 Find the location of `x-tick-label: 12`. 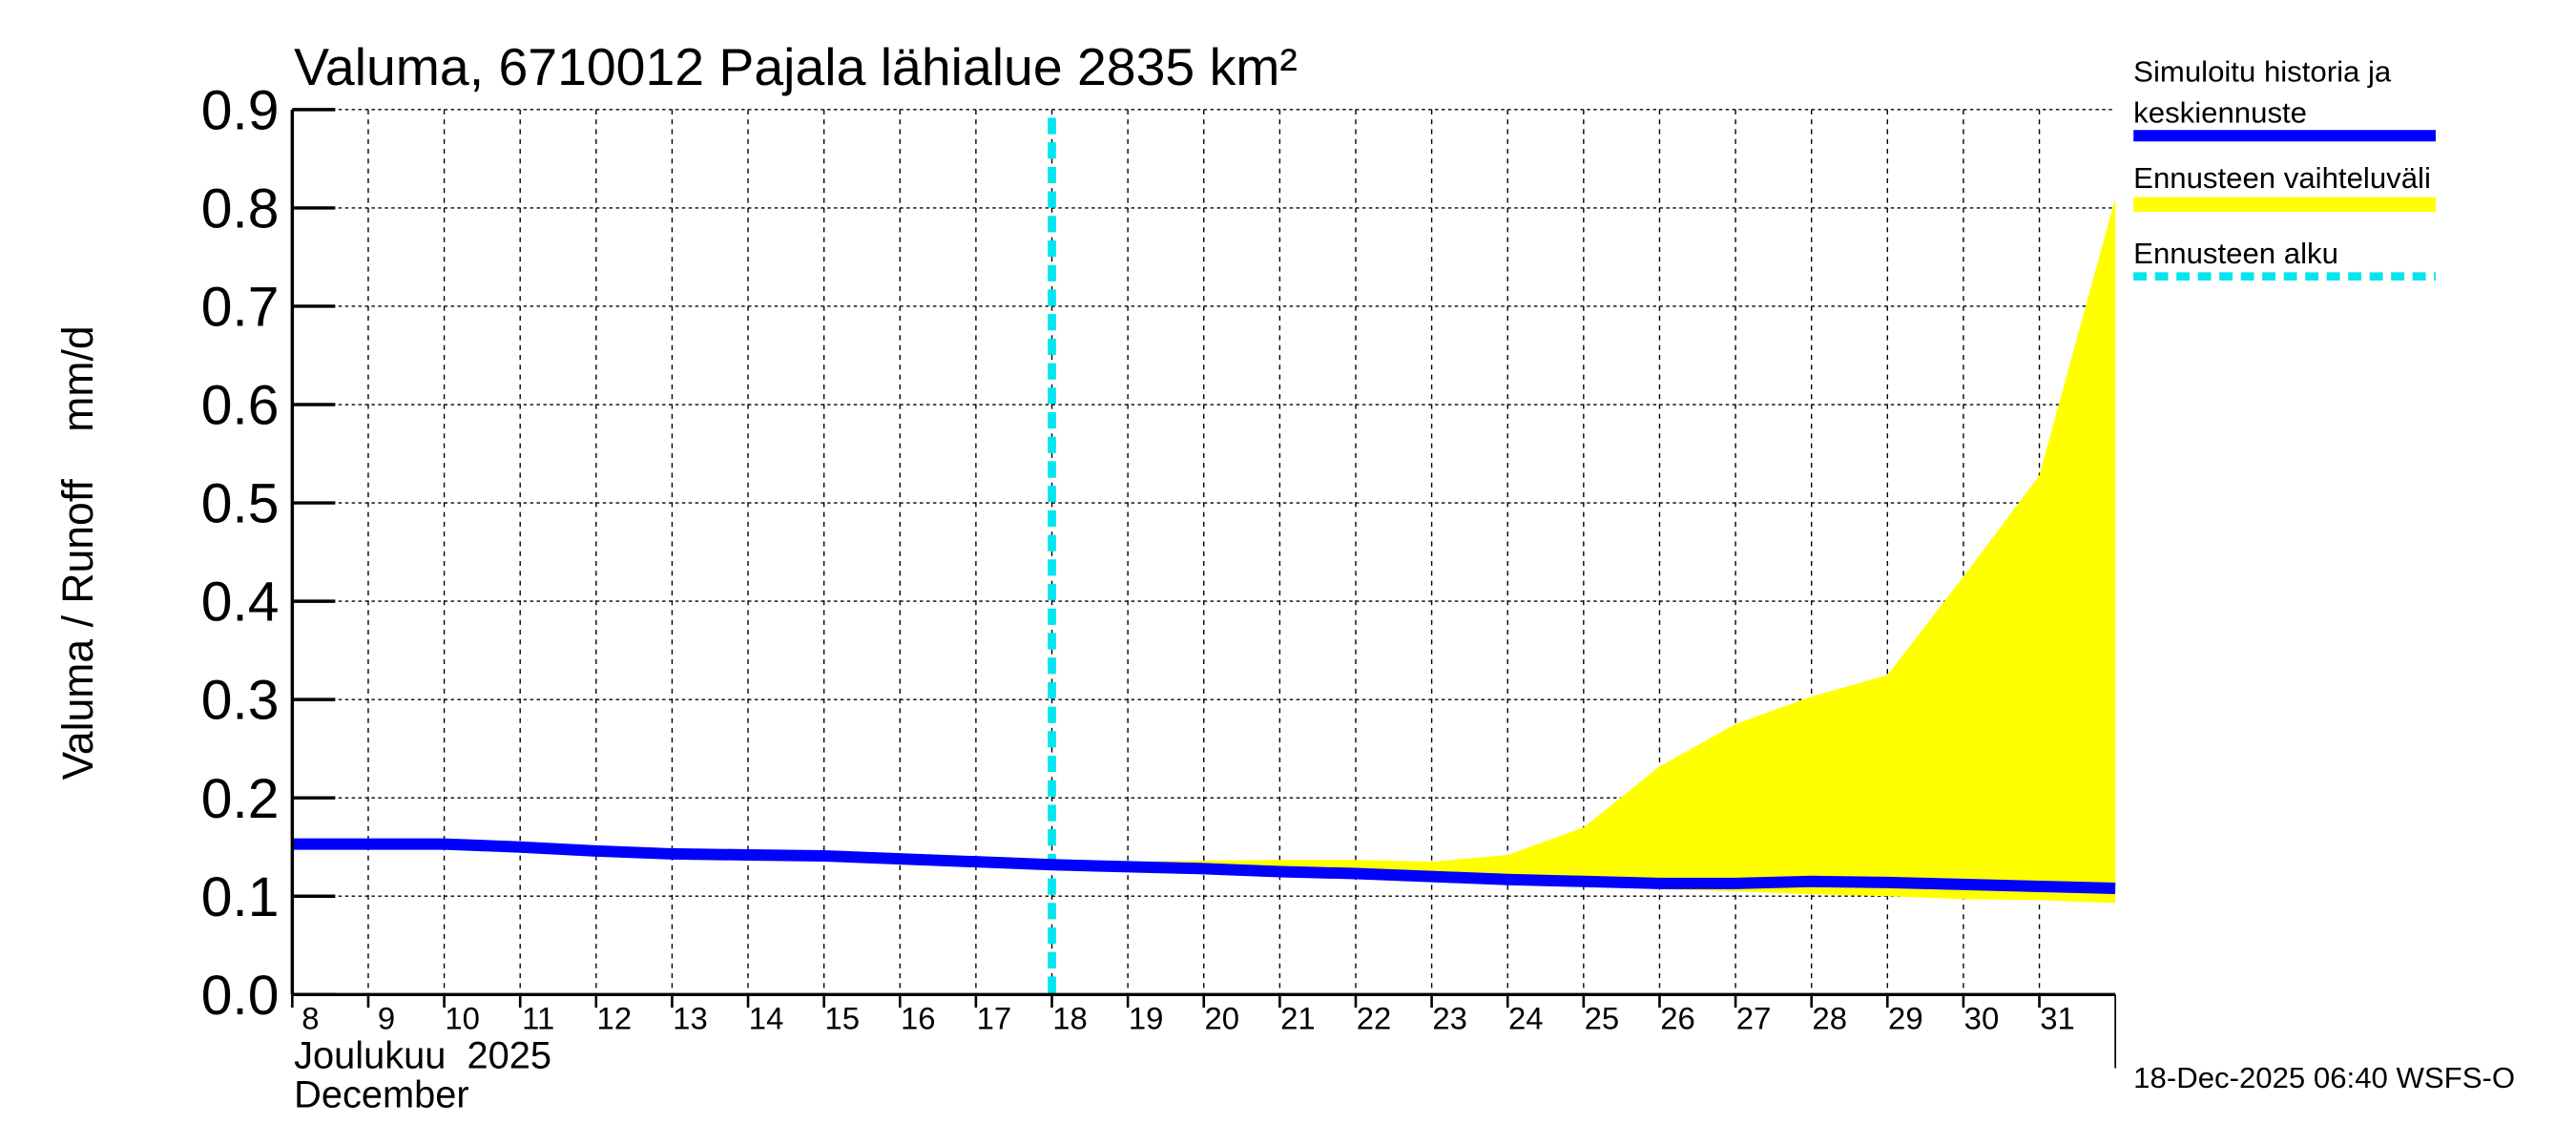

x-tick-label: 12 is located at coordinates (615, 1018).